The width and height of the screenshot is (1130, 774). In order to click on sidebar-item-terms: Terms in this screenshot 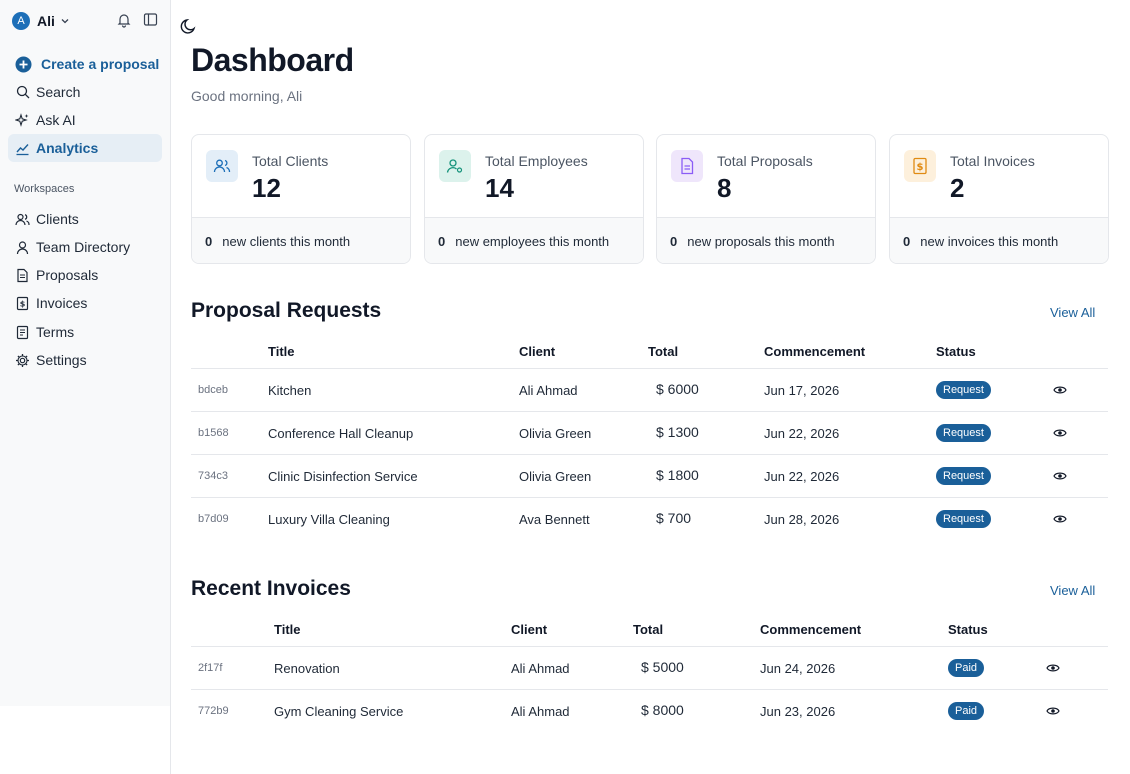, I will do `click(85, 332)`.